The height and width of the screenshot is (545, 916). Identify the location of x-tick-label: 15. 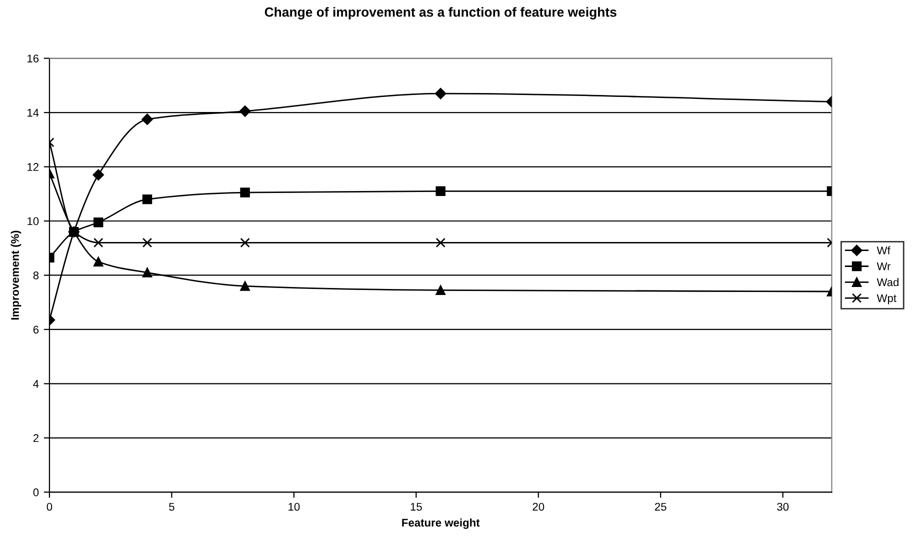
(416, 506).